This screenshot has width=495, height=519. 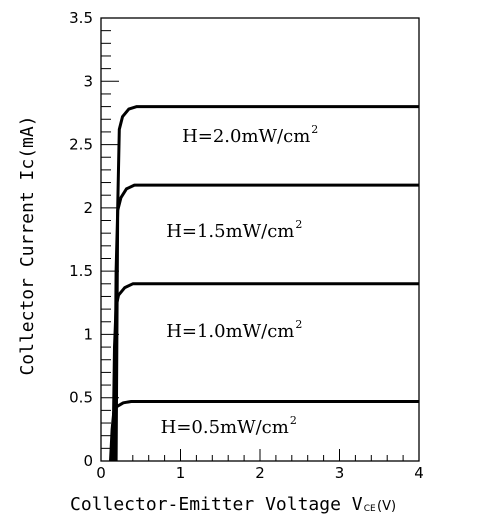 What do you see at coordinates (260, 473) in the screenshot?
I see `x-tick-label: 2` at bounding box center [260, 473].